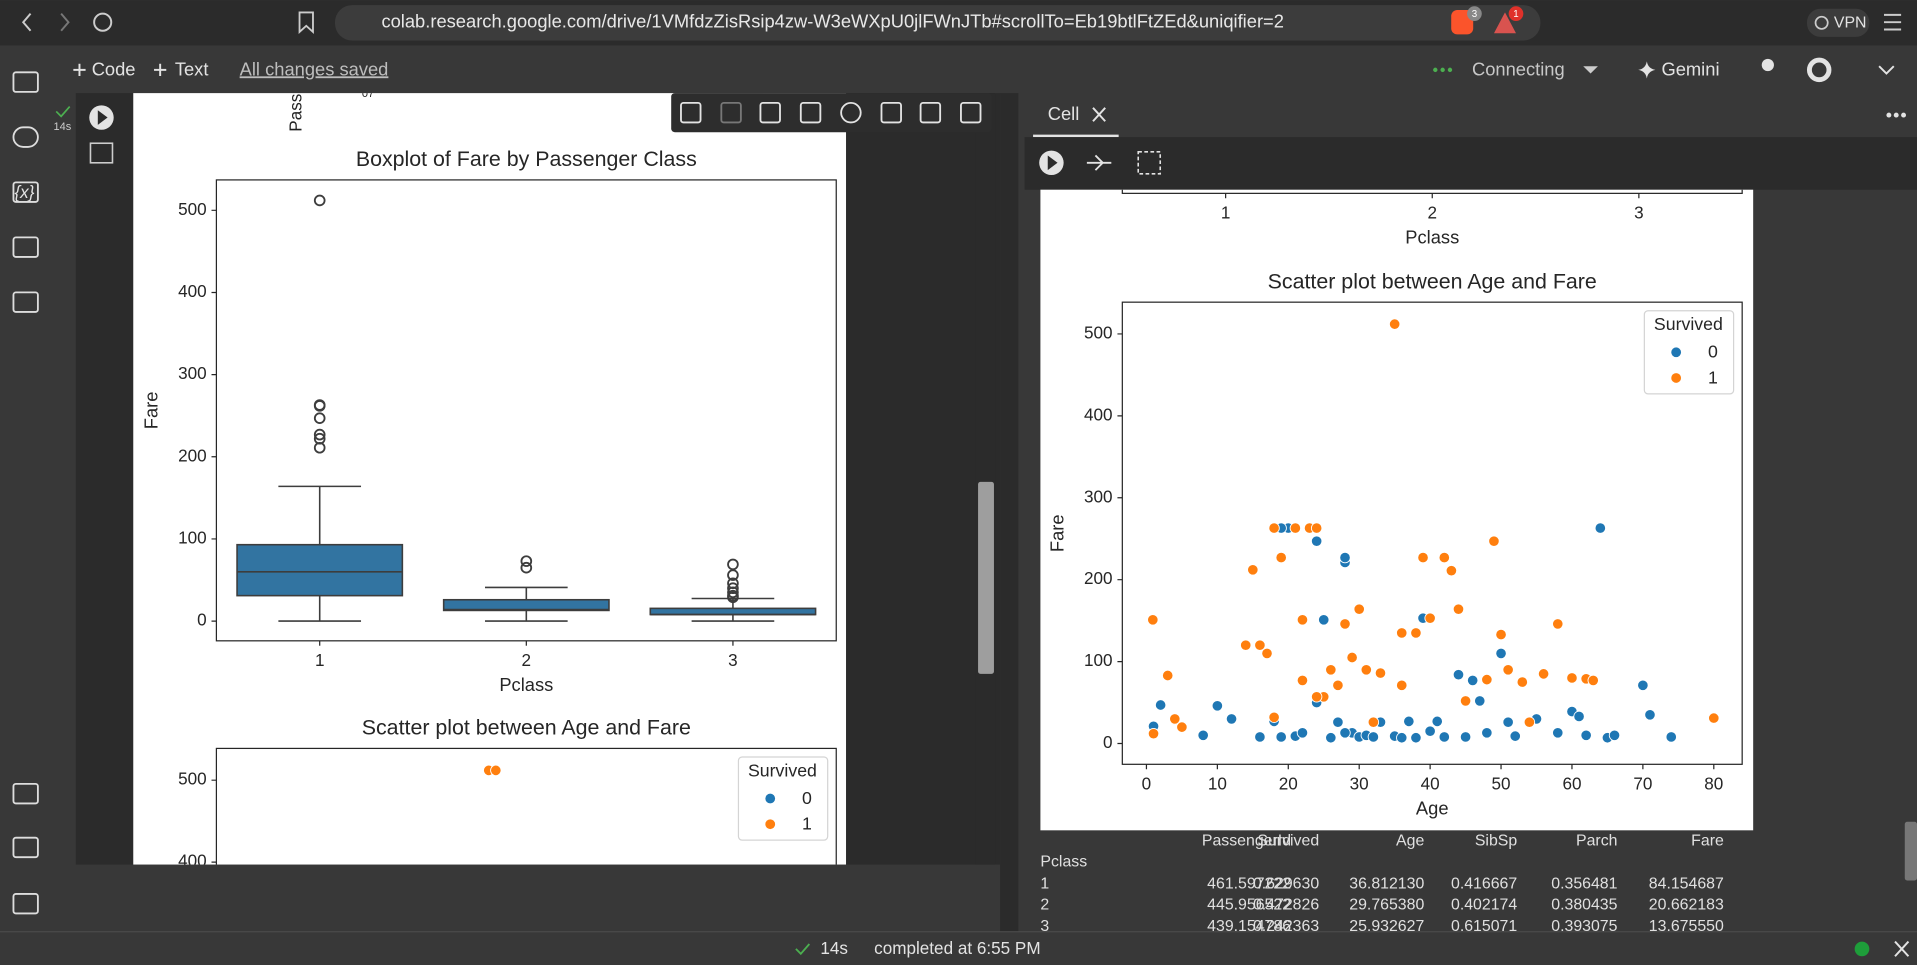 Image resolution: width=1917 pixels, height=965 pixels. I want to click on gemini-button: Gemini, so click(1690, 68).